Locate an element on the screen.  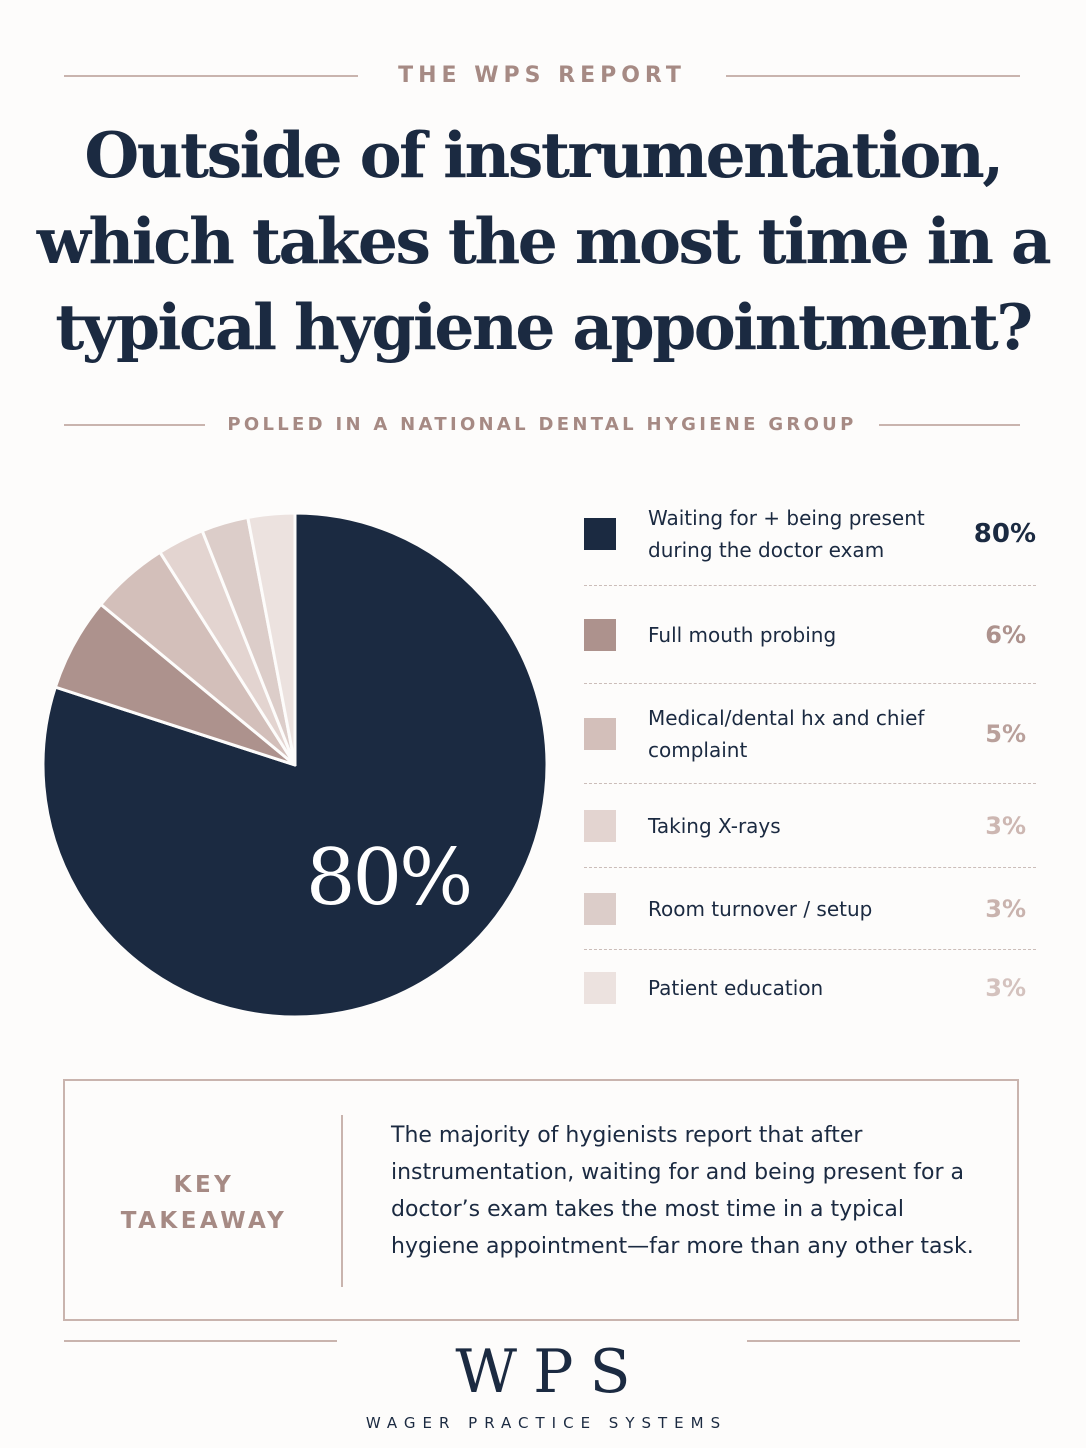
key-takeaway-divider is located at coordinates (342, 1201).